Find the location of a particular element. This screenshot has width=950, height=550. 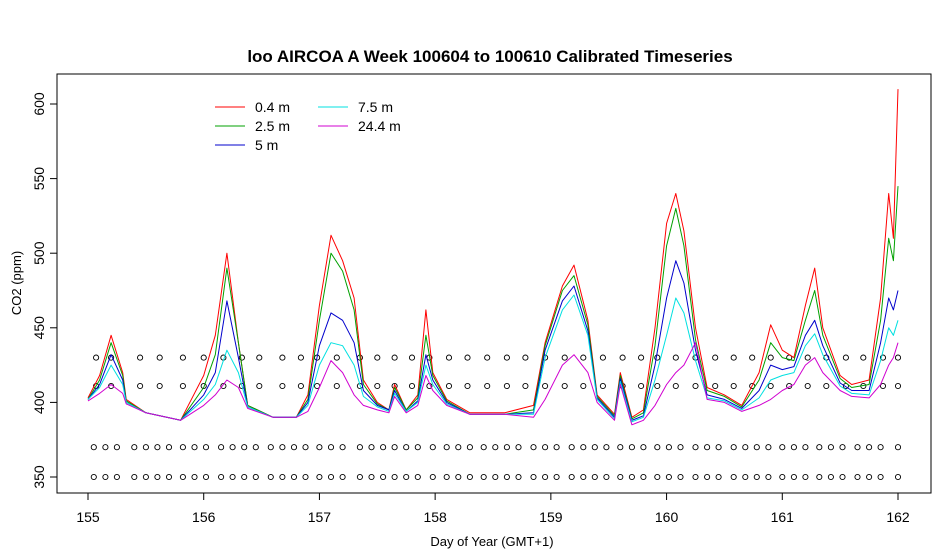

x-tick-label: 156 is located at coordinates (204, 517).